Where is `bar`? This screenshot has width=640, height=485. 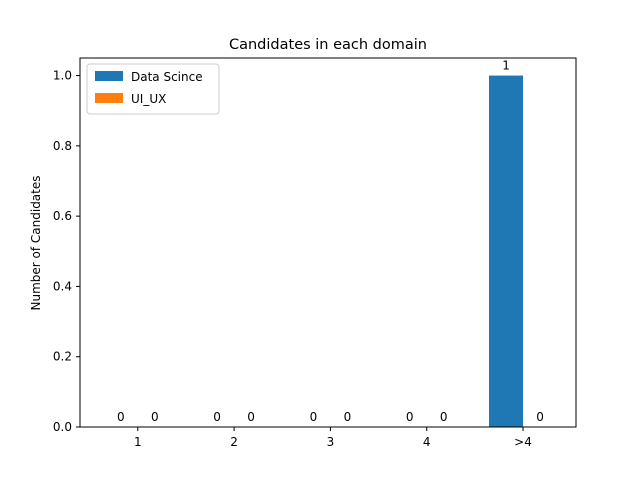
bar is located at coordinates (506, 251).